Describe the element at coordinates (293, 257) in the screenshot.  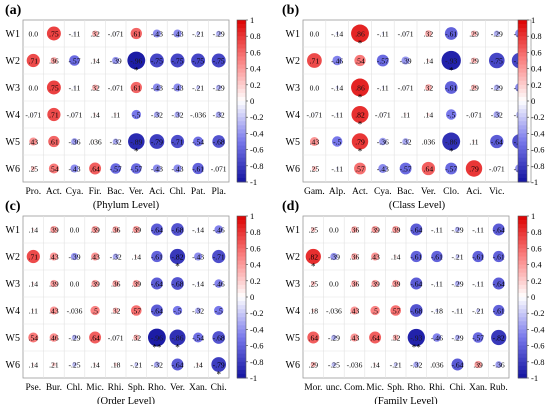
I see `row-label: W2` at that location.